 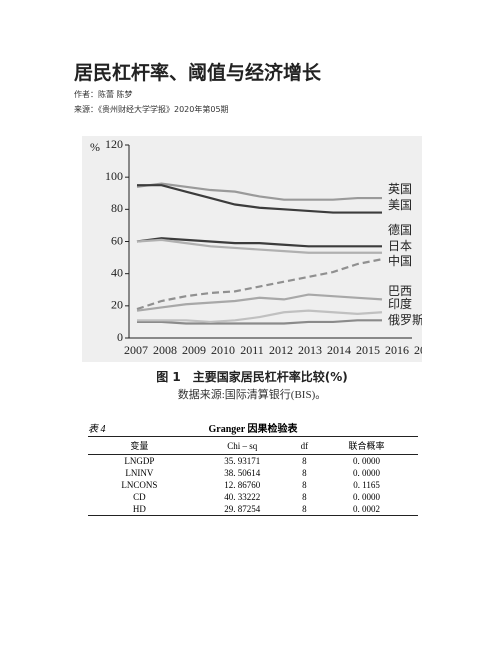 I want to click on table-cell: 0. 1165, so click(x=366, y=485).